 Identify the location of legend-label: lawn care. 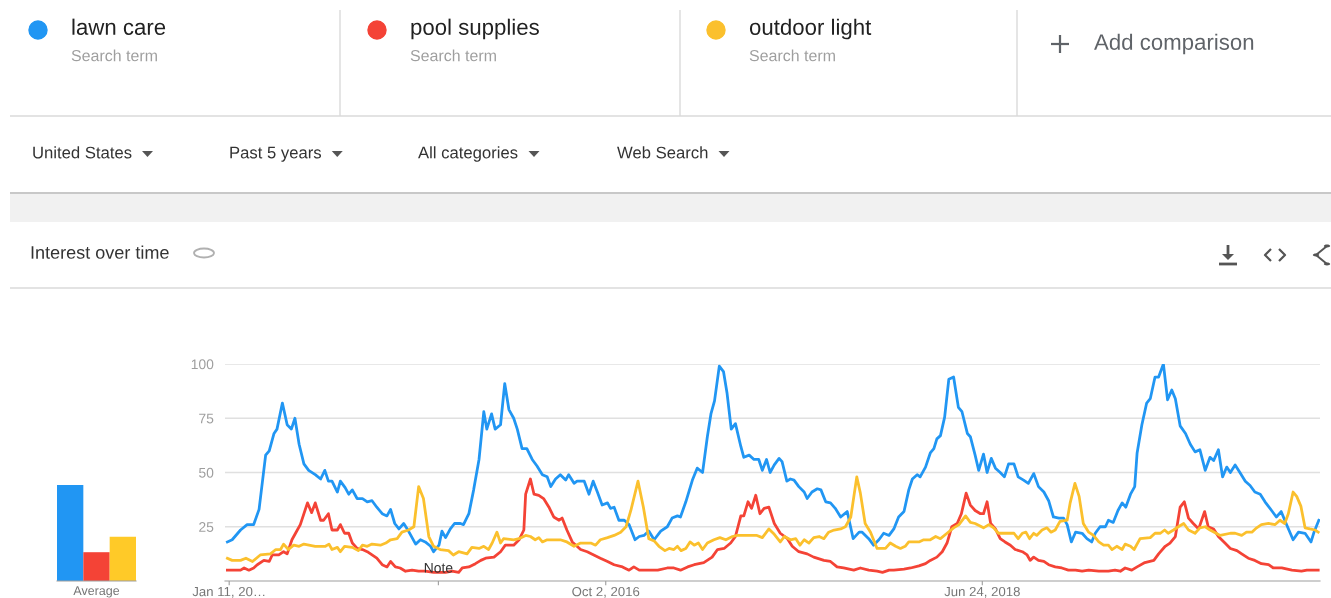
(119, 26).